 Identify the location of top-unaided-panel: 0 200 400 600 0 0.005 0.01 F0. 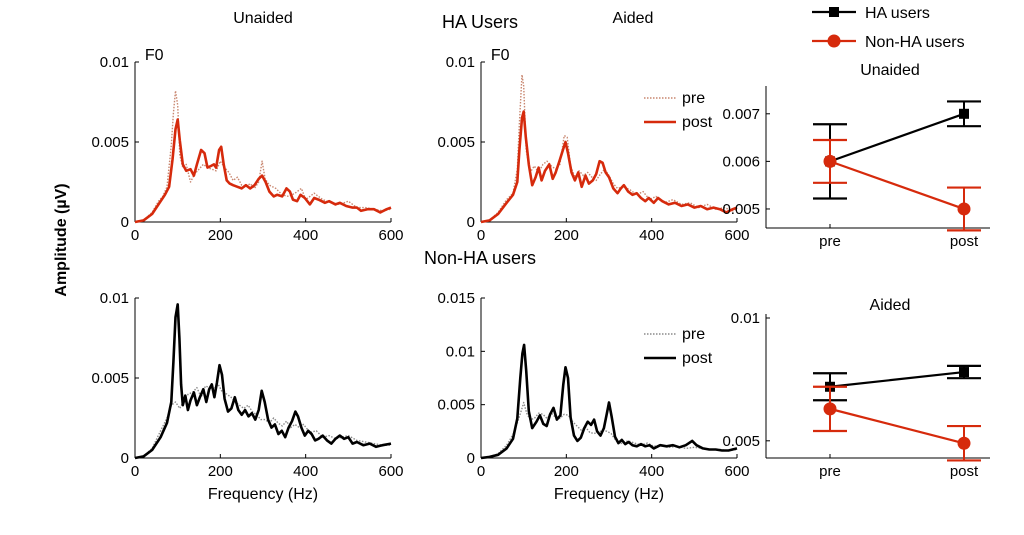
(247, 145).